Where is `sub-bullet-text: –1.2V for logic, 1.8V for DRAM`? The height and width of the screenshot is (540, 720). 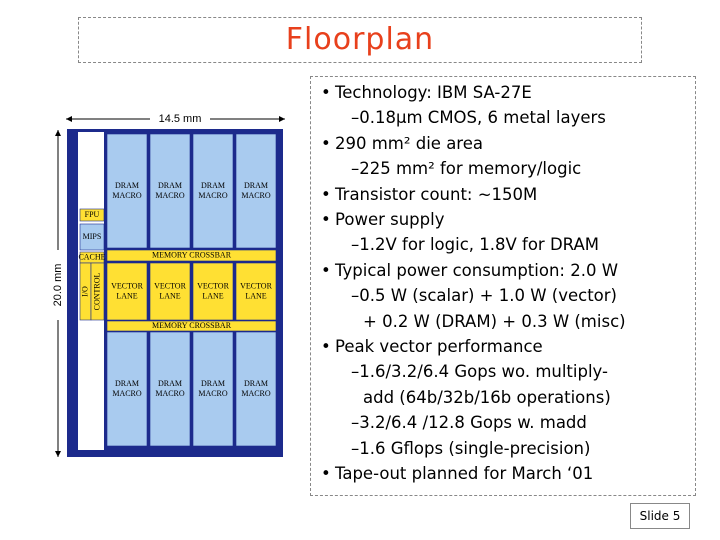 sub-bullet-text: –1.2V for logic, 1.8V for DRAM is located at coordinates (475, 245).